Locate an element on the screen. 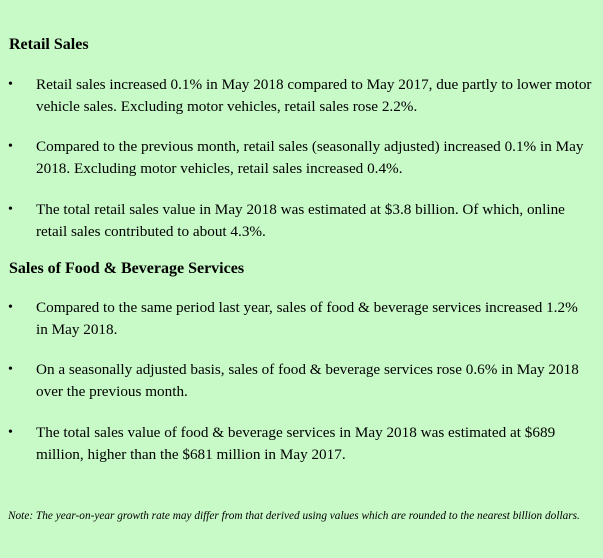 Image resolution: width=603 pixels, height=558 pixels. retail-sales-heading: Retail Sales is located at coordinates (49, 44).